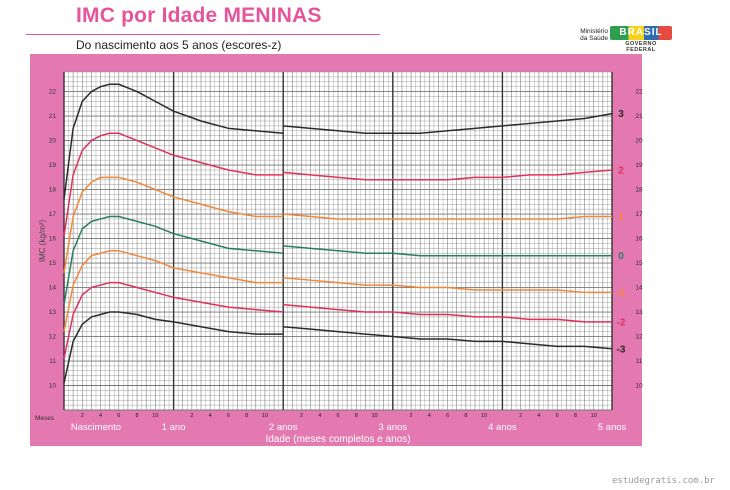 Image resolution: width=730 pixels, height=490 pixels. What do you see at coordinates (203, 34) in the screenshot?
I see `title-divider` at bounding box center [203, 34].